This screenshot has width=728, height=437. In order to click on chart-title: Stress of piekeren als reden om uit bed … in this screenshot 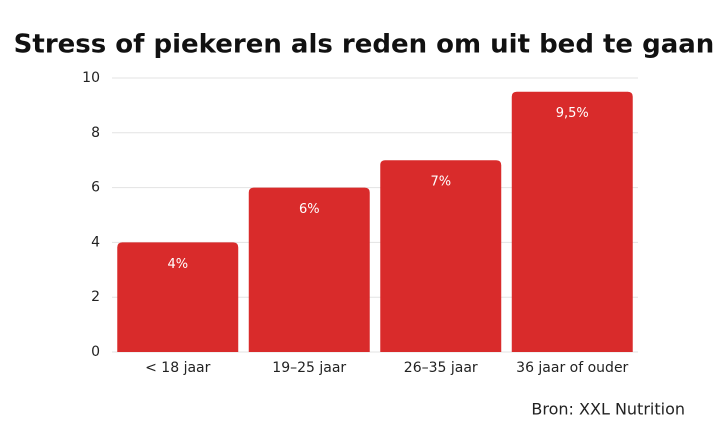, I will do `click(364, 45)`.